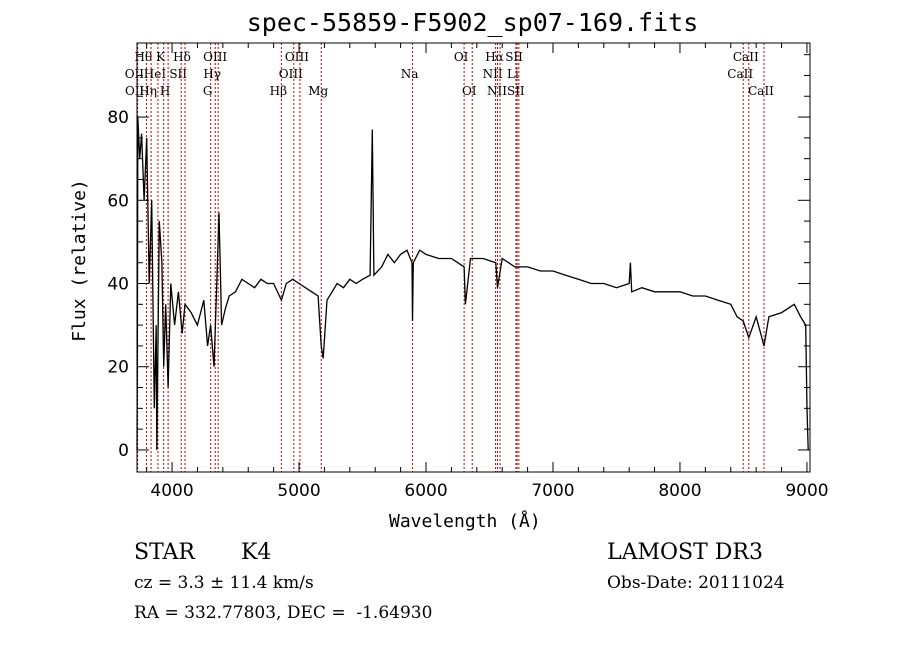  What do you see at coordinates (256, 552) in the screenshot?
I see `object-subclass: K4` at bounding box center [256, 552].